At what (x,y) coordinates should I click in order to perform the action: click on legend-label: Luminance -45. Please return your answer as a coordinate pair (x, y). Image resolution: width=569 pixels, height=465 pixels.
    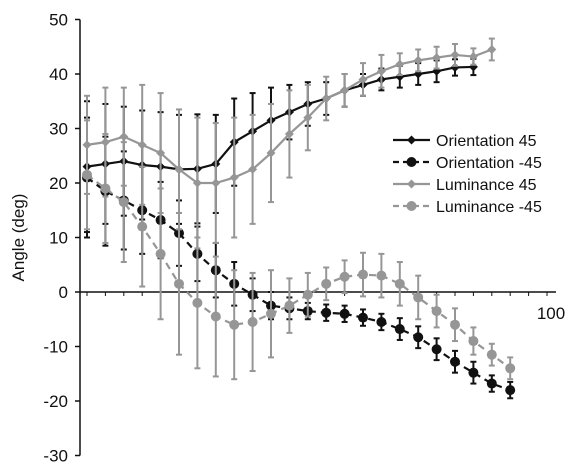
    Looking at the image, I should click on (489, 207).